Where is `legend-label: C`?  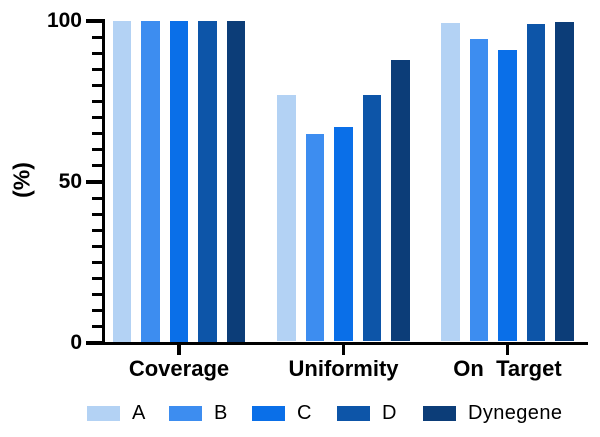 legend-label: C is located at coordinates (304, 413).